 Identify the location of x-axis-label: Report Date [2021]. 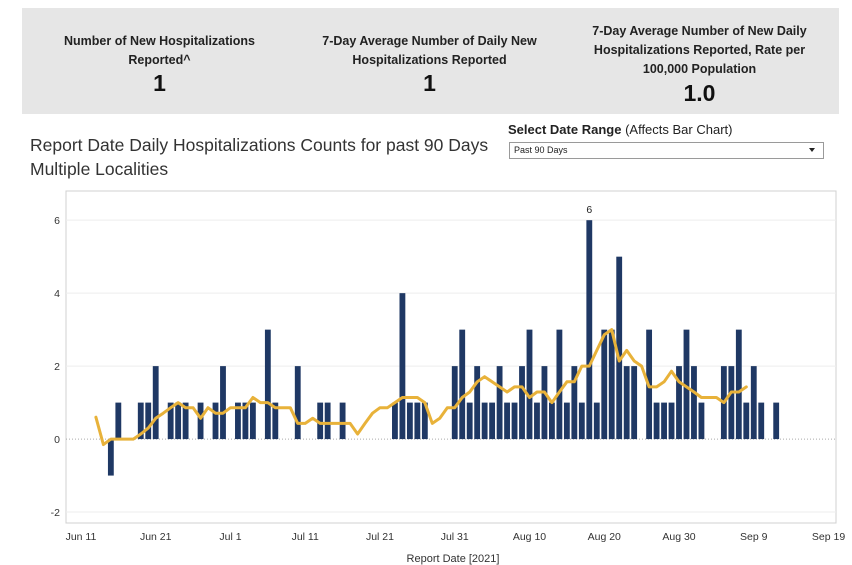
(453, 559).